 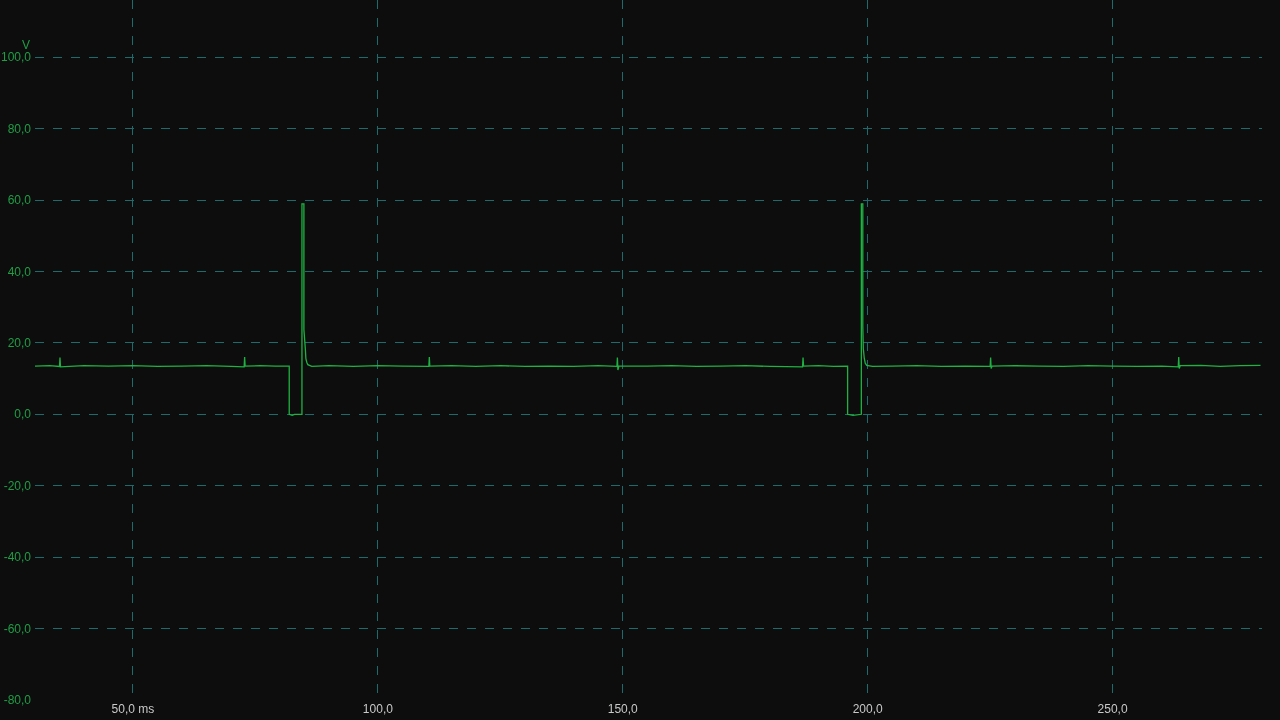 What do you see at coordinates (868, 709) in the screenshot?
I see `x-tick-label: 200,0` at bounding box center [868, 709].